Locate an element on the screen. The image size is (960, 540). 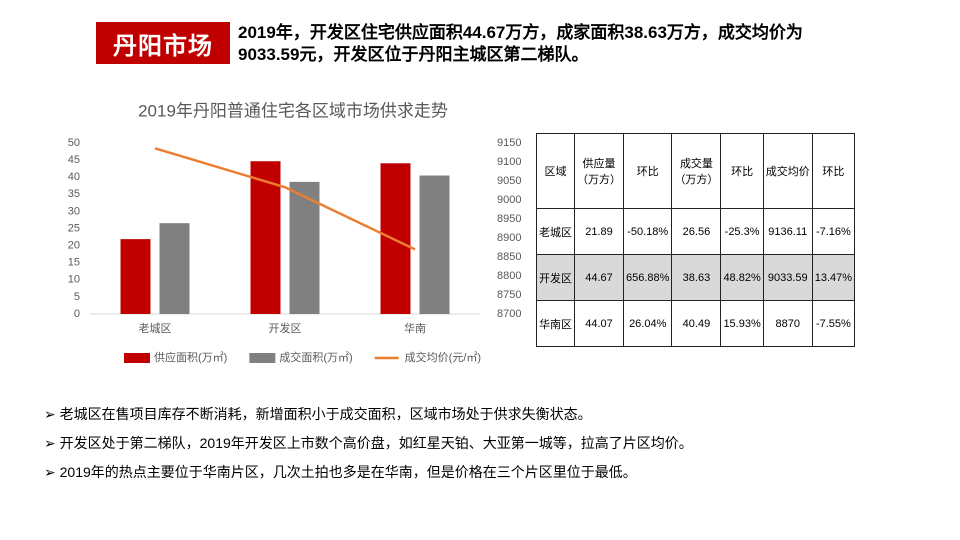
x-tick-label: 开发区 is located at coordinates (285, 328).